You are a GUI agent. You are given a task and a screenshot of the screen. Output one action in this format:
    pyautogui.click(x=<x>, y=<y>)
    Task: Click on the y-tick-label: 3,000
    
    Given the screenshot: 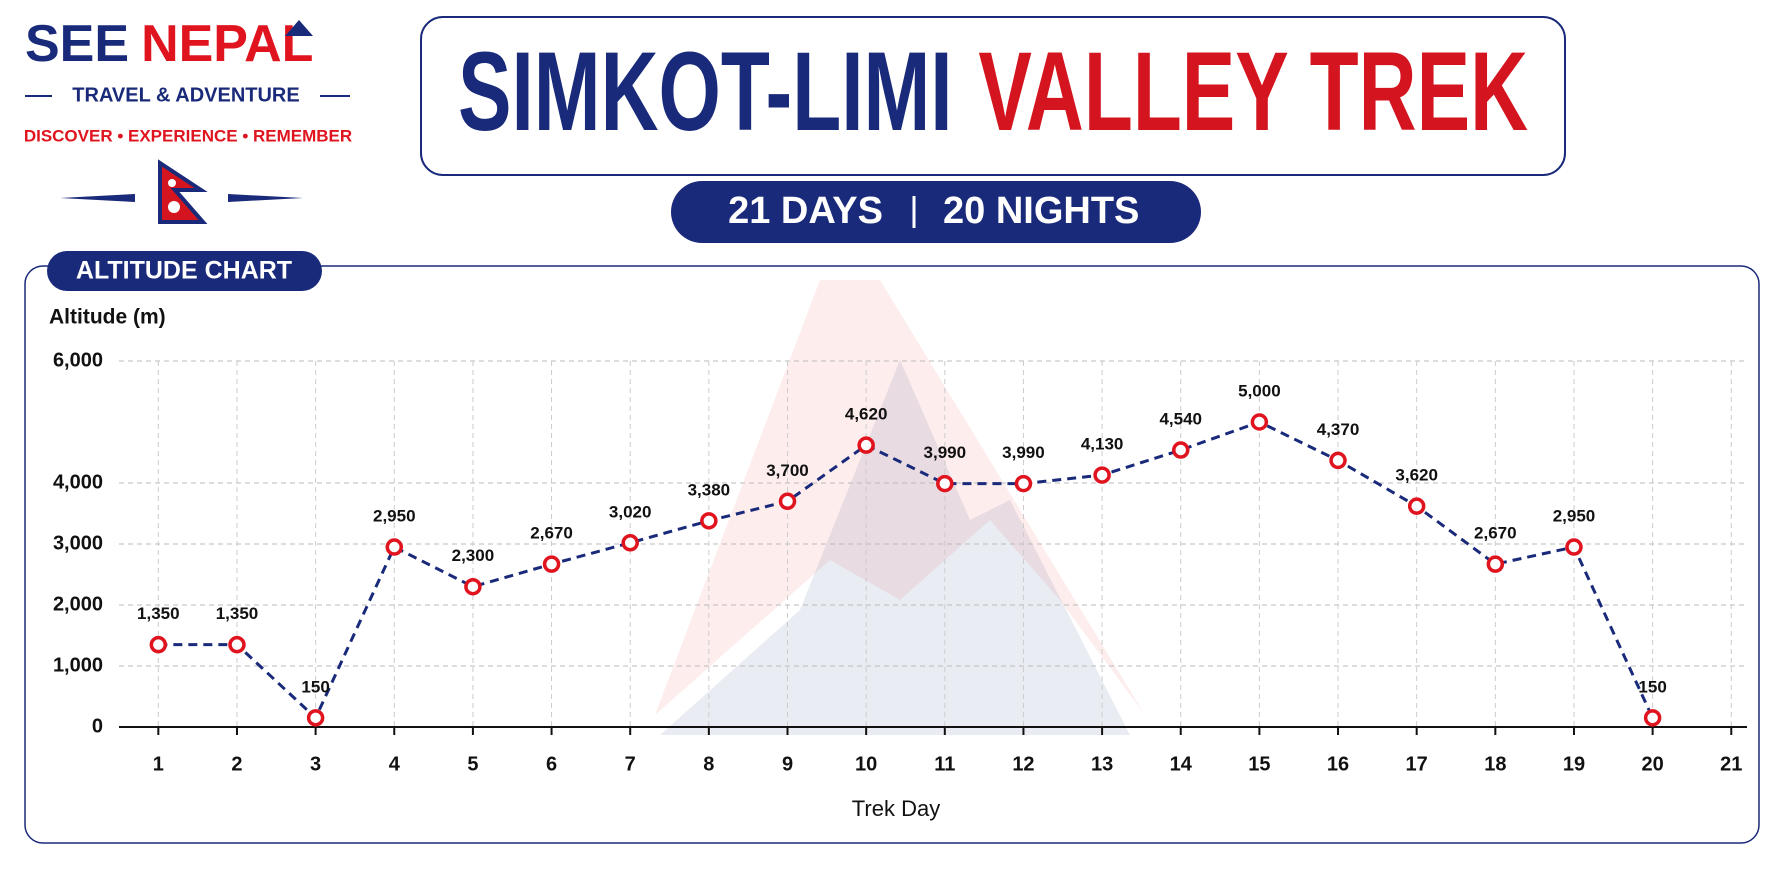 What is the action you would take?
    pyautogui.click(x=78, y=543)
    